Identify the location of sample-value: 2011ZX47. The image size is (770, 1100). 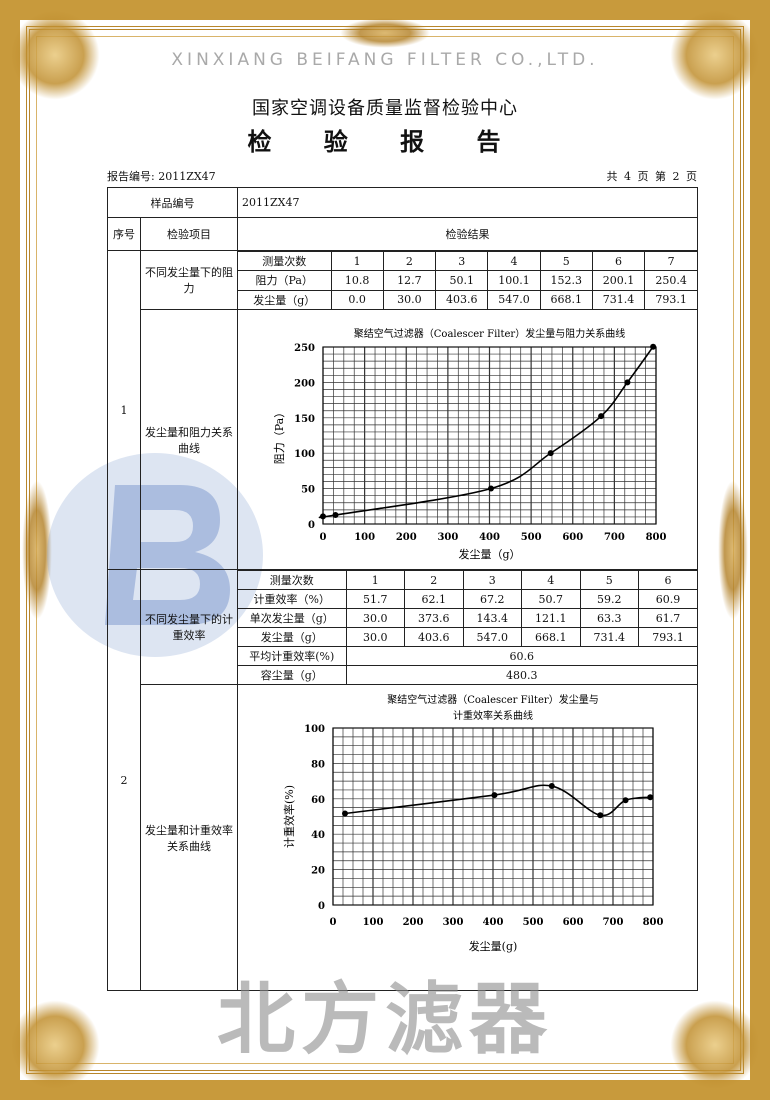
(467, 202).